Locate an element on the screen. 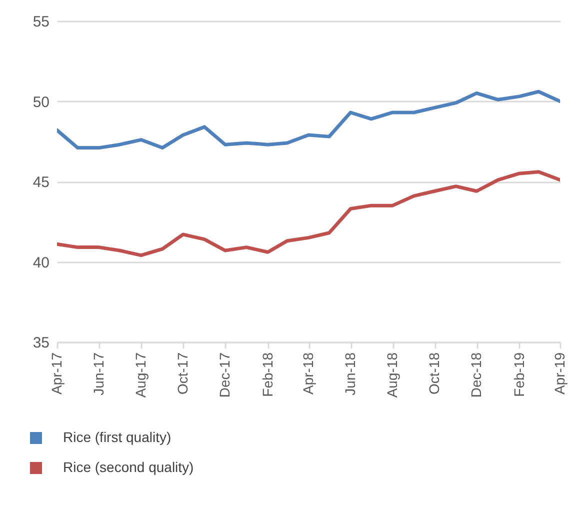 The image size is (587, 518). x-tick-label: Dec-18 is located at coordinates (476, 375).